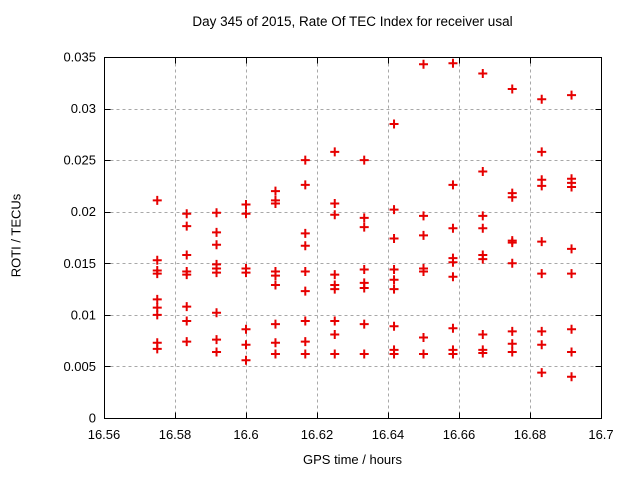 The height and width of the screenshot is (480, 640). What do you see at coordinates (388, 434) in the screenshot?
I see `x-tick-label: 16.64` at bounding box center [388, 434].